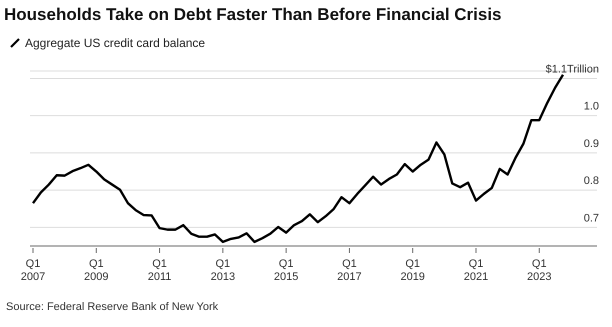 Image resolution: width=612 pixels, height=327 pixels. Describe the element at coordinates (591, 144) in the screenshot. I see `y-tick-label: 0.9` at that location.